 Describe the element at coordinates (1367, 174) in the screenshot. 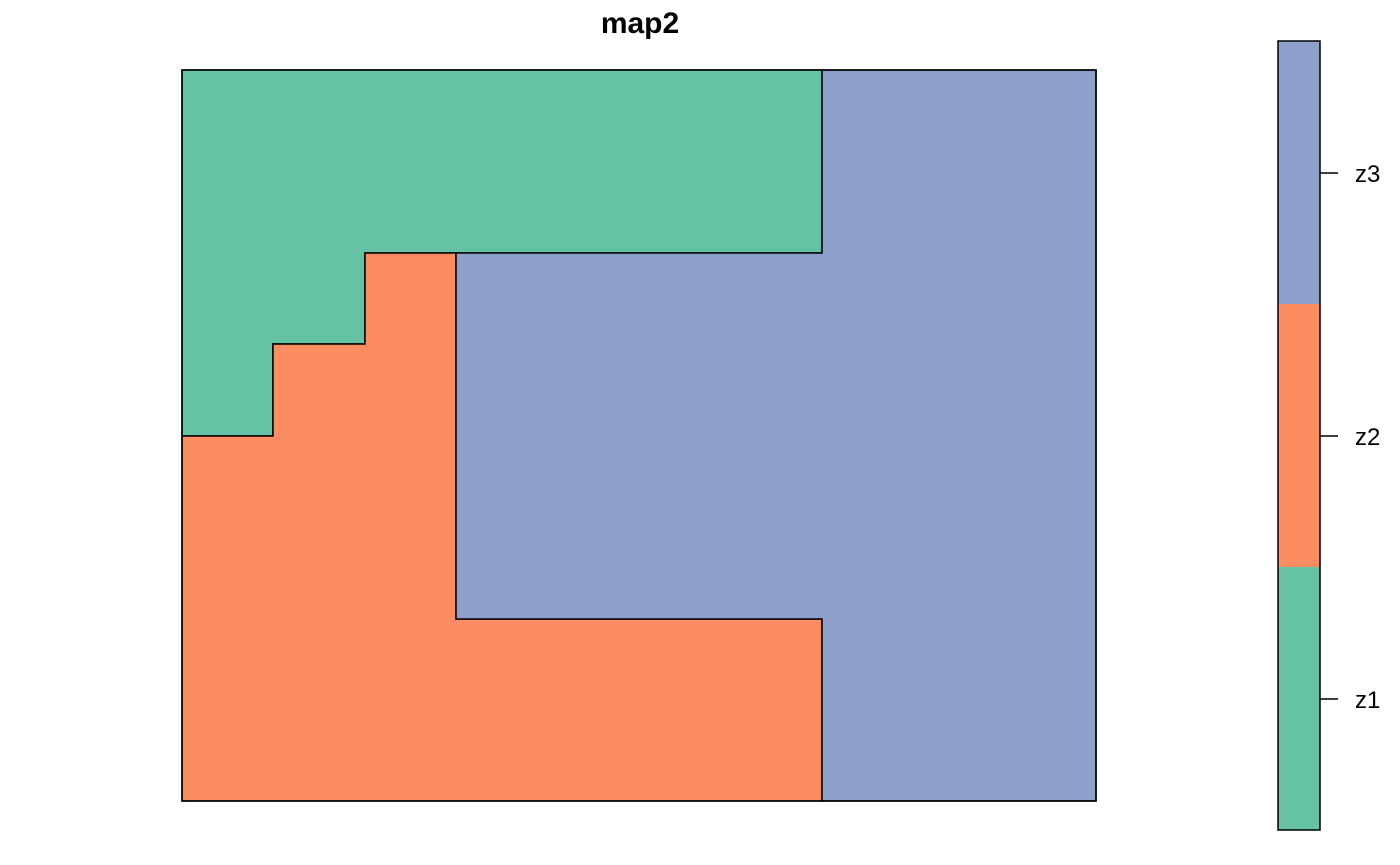

I see `legend-label-z3: z3` at that location.